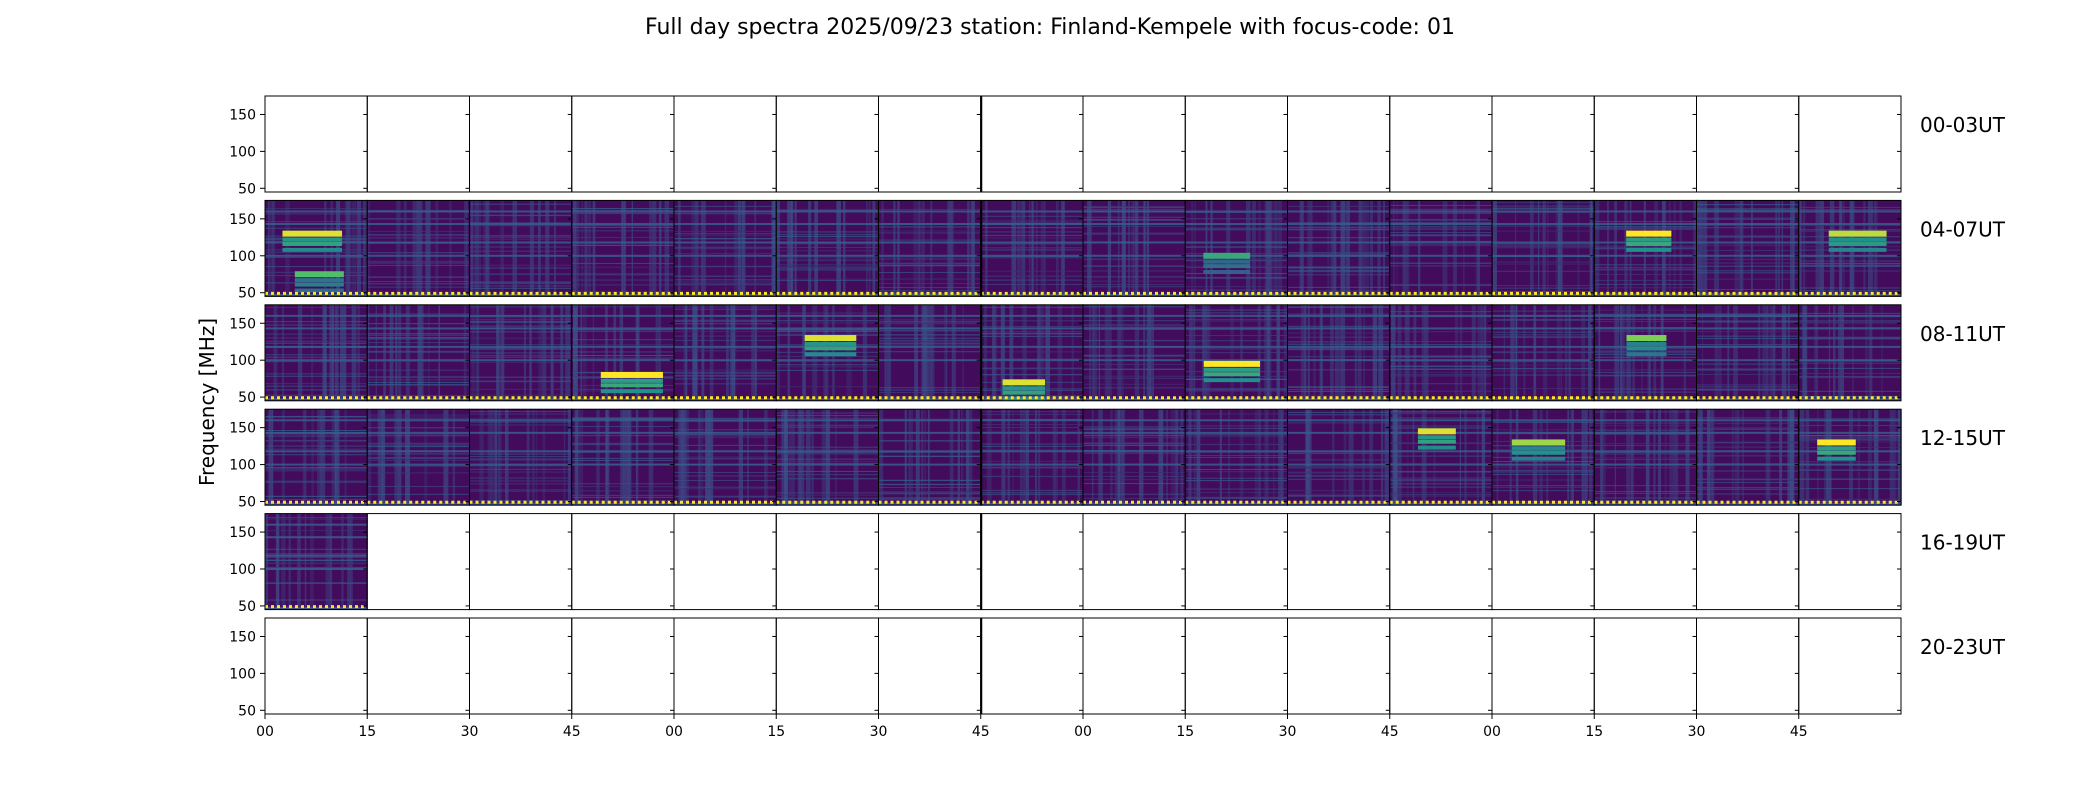 The height and width of the screenshot is (800, 2100). I want to click on row-label: 08-11UT, so click(1963, 334).